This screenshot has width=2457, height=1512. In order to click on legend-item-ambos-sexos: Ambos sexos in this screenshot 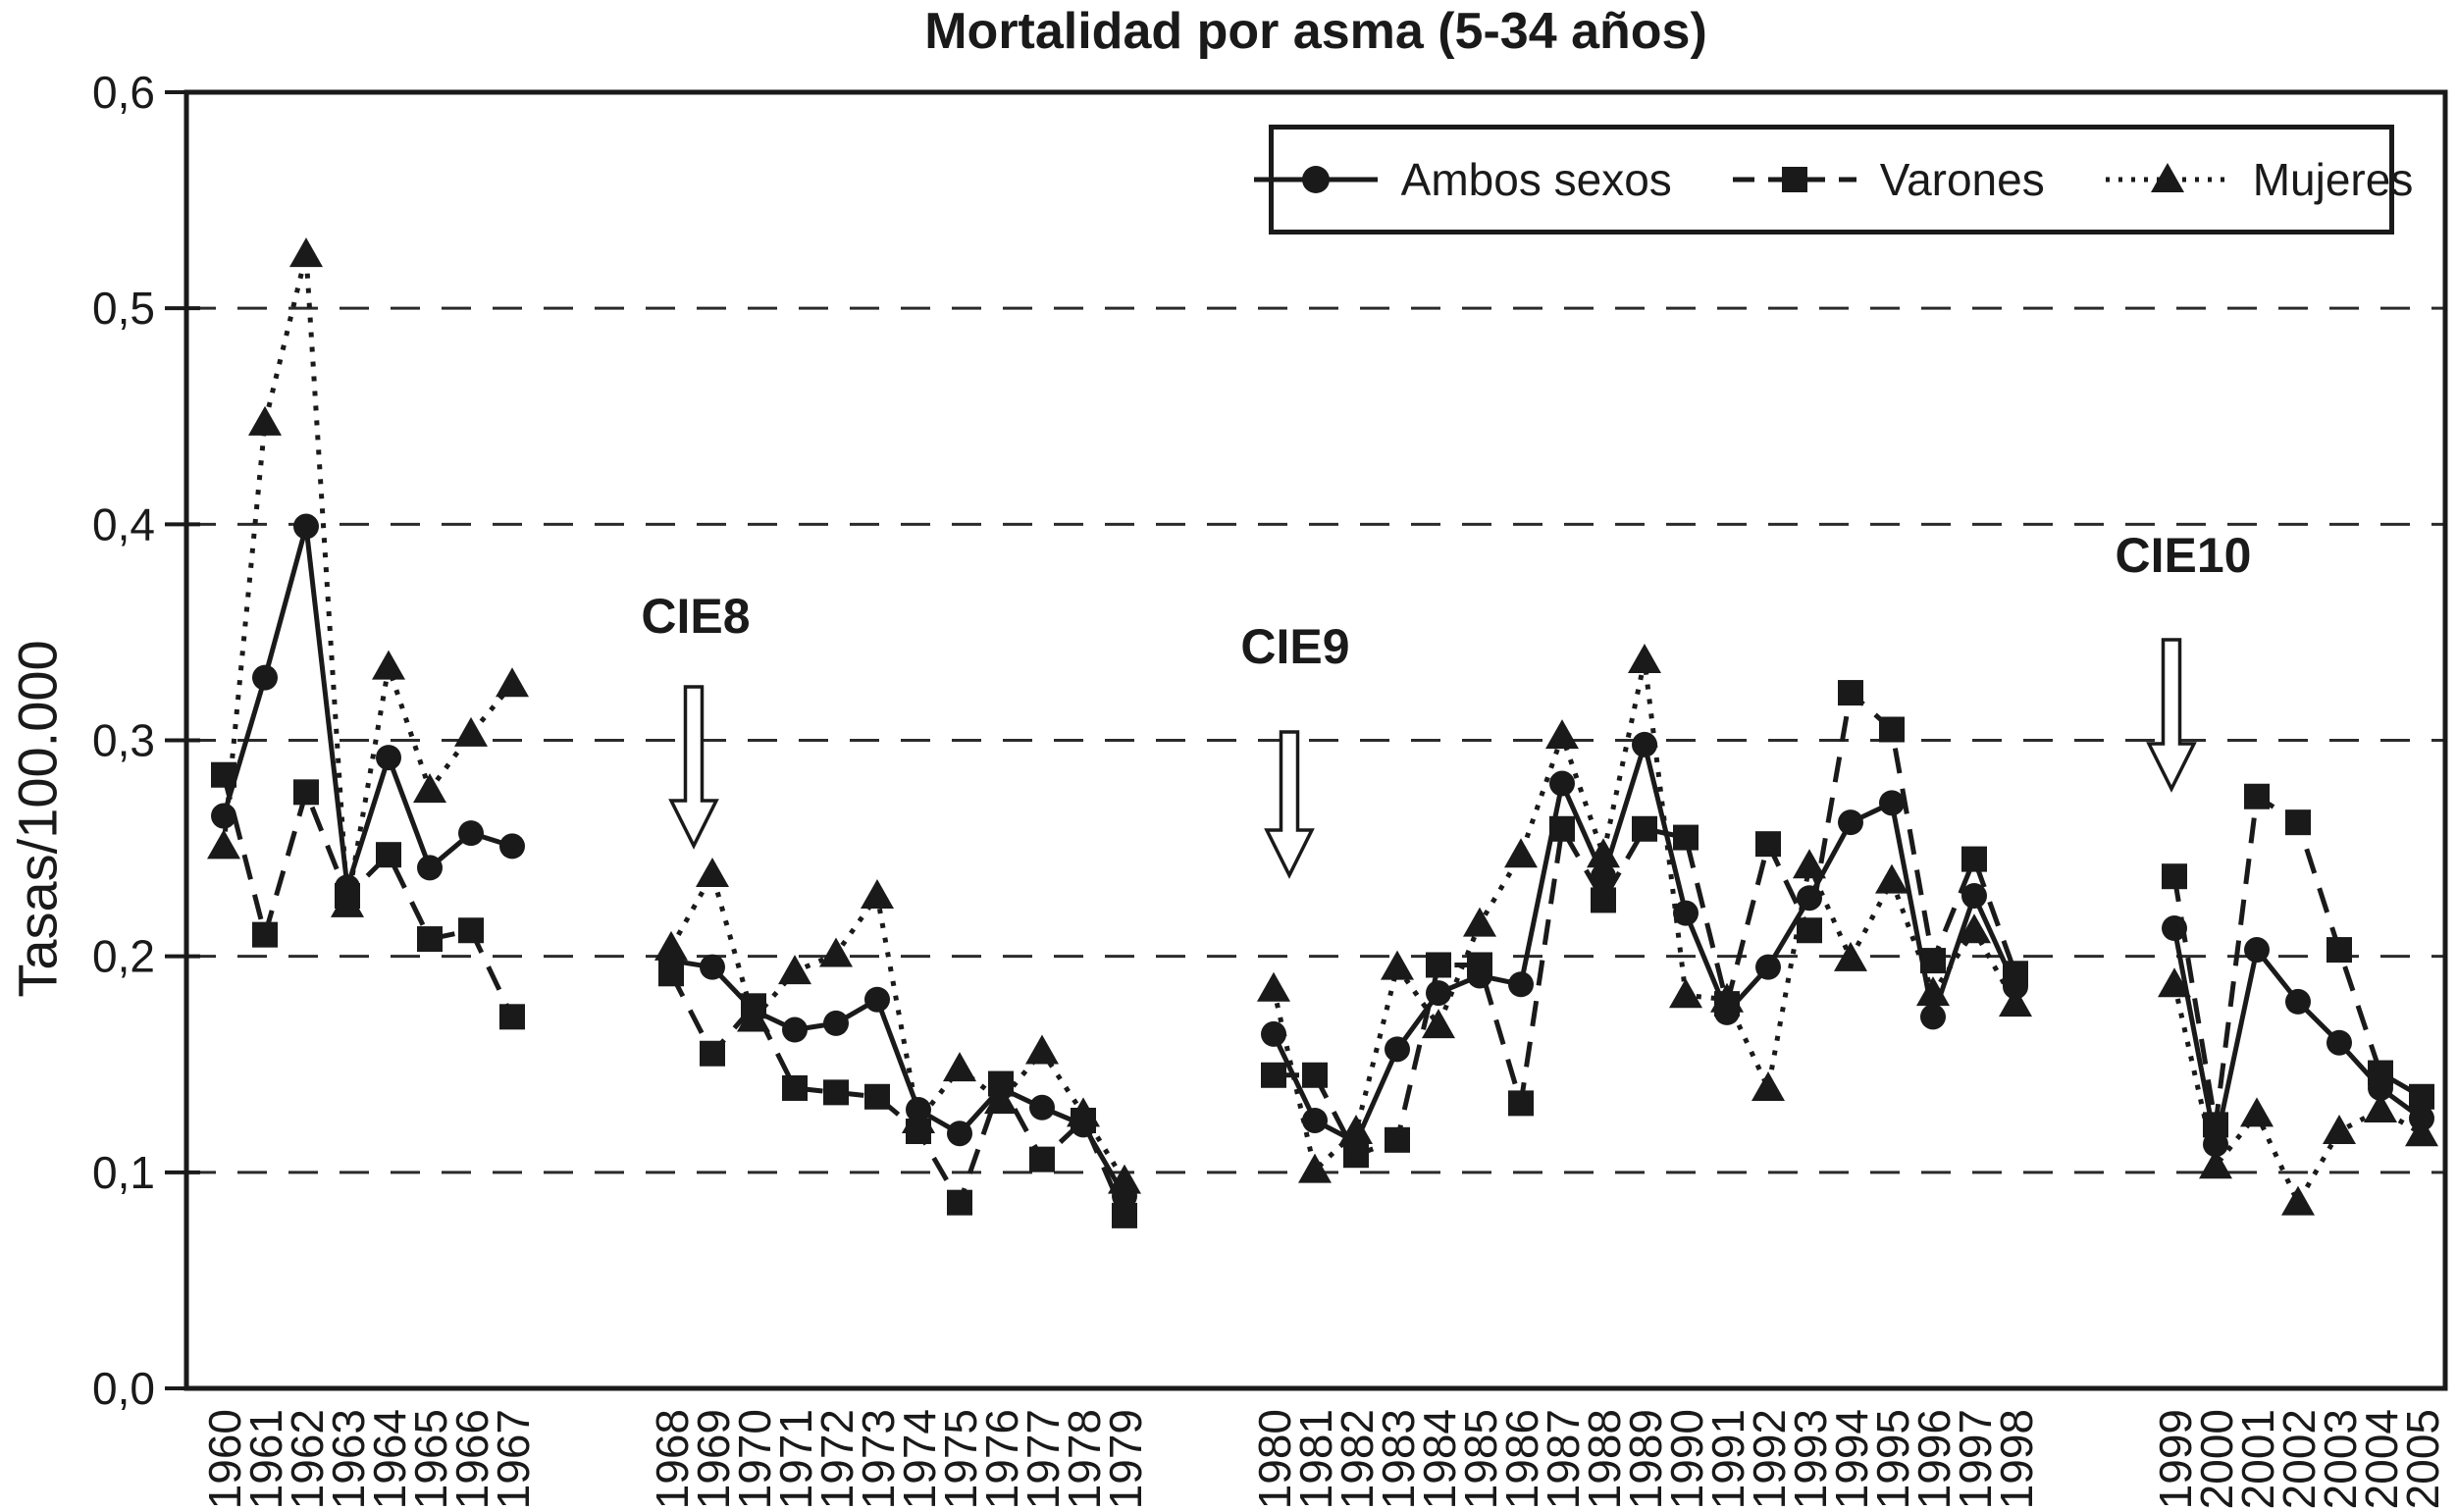, I will do `click(1461, 180)`.